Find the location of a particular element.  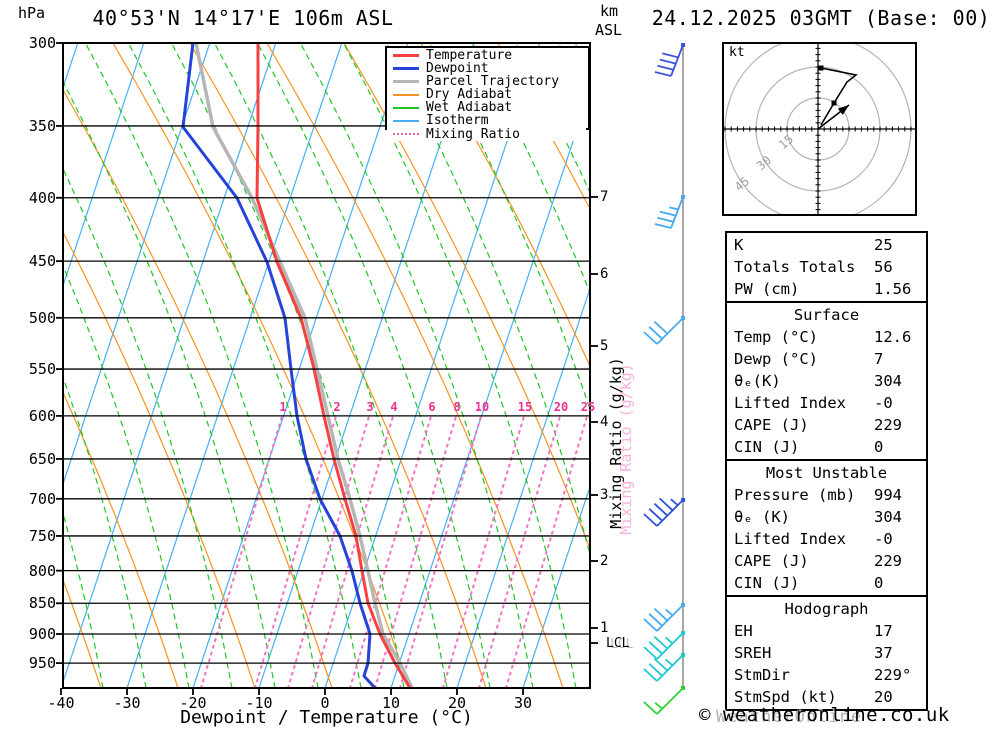

table-row: Totals Totals 56 is located at coordinates (813, 267).